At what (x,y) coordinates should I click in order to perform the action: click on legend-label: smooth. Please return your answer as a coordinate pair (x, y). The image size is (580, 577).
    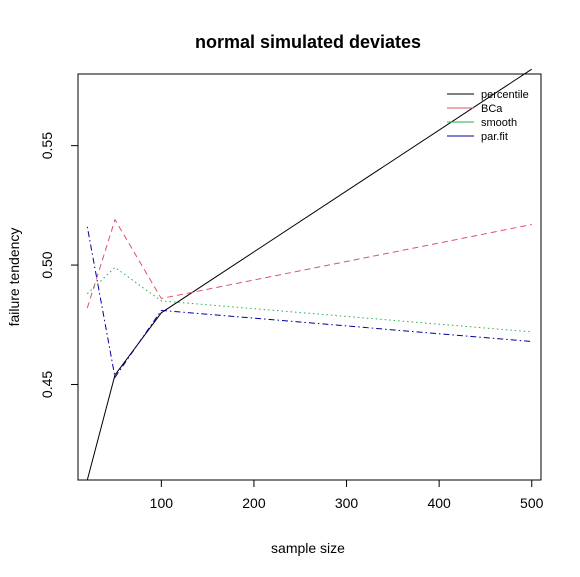
    Looking at the image, I should click on (499, 123).